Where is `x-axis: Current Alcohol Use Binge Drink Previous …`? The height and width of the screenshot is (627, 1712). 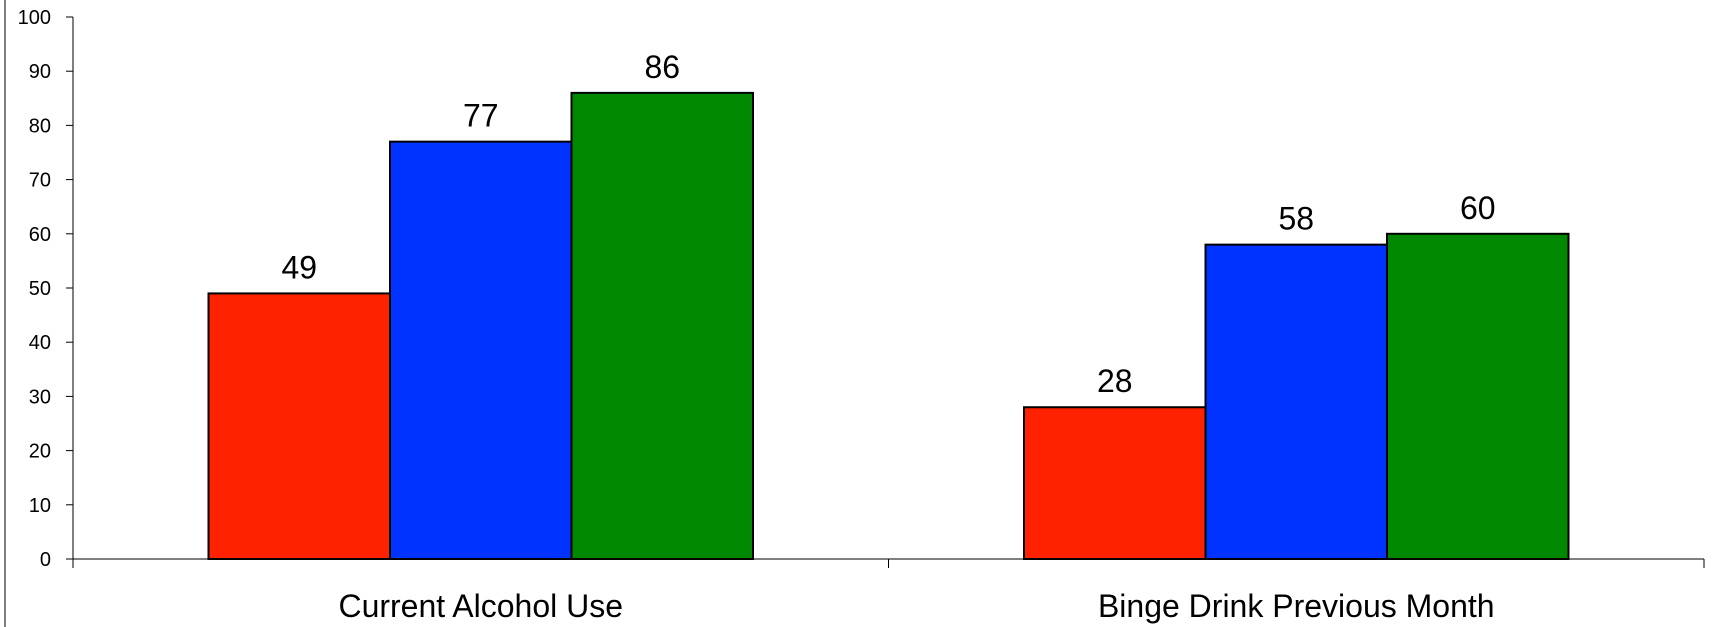
x-axis: Current Alcohol Use Binge Drink Previous … is located at coordinates (888, 591).